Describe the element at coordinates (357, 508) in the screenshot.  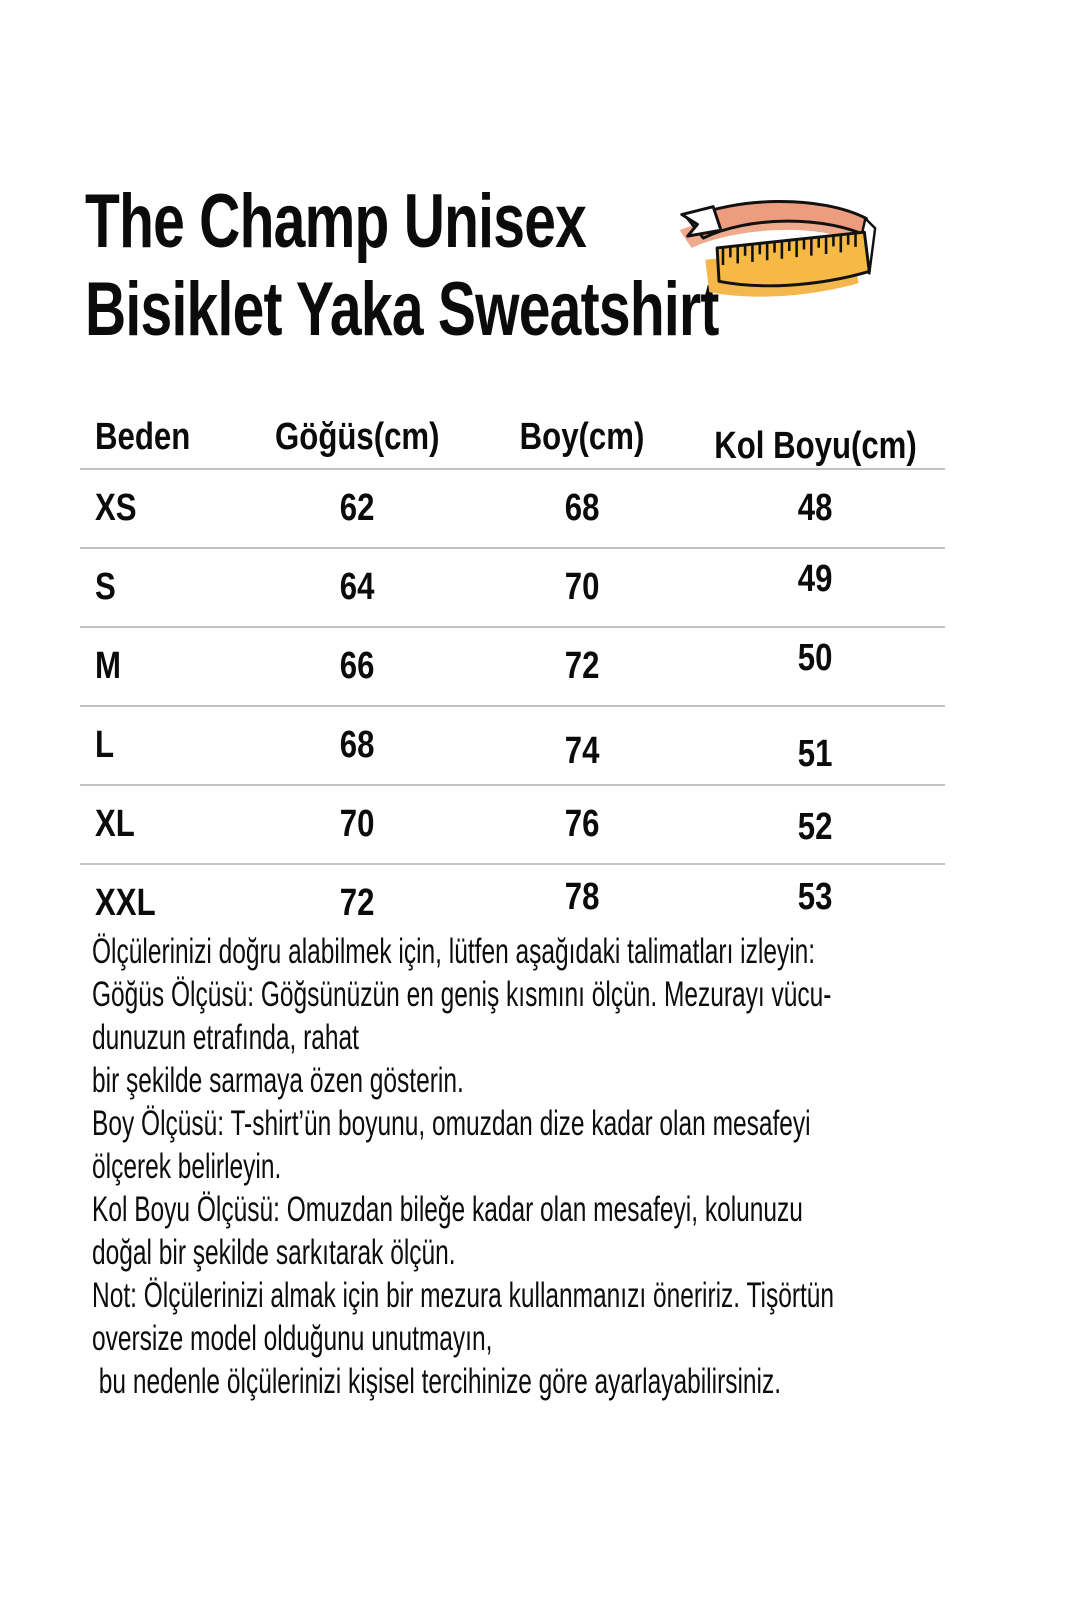
I see `cell-chest: 62` at that location.